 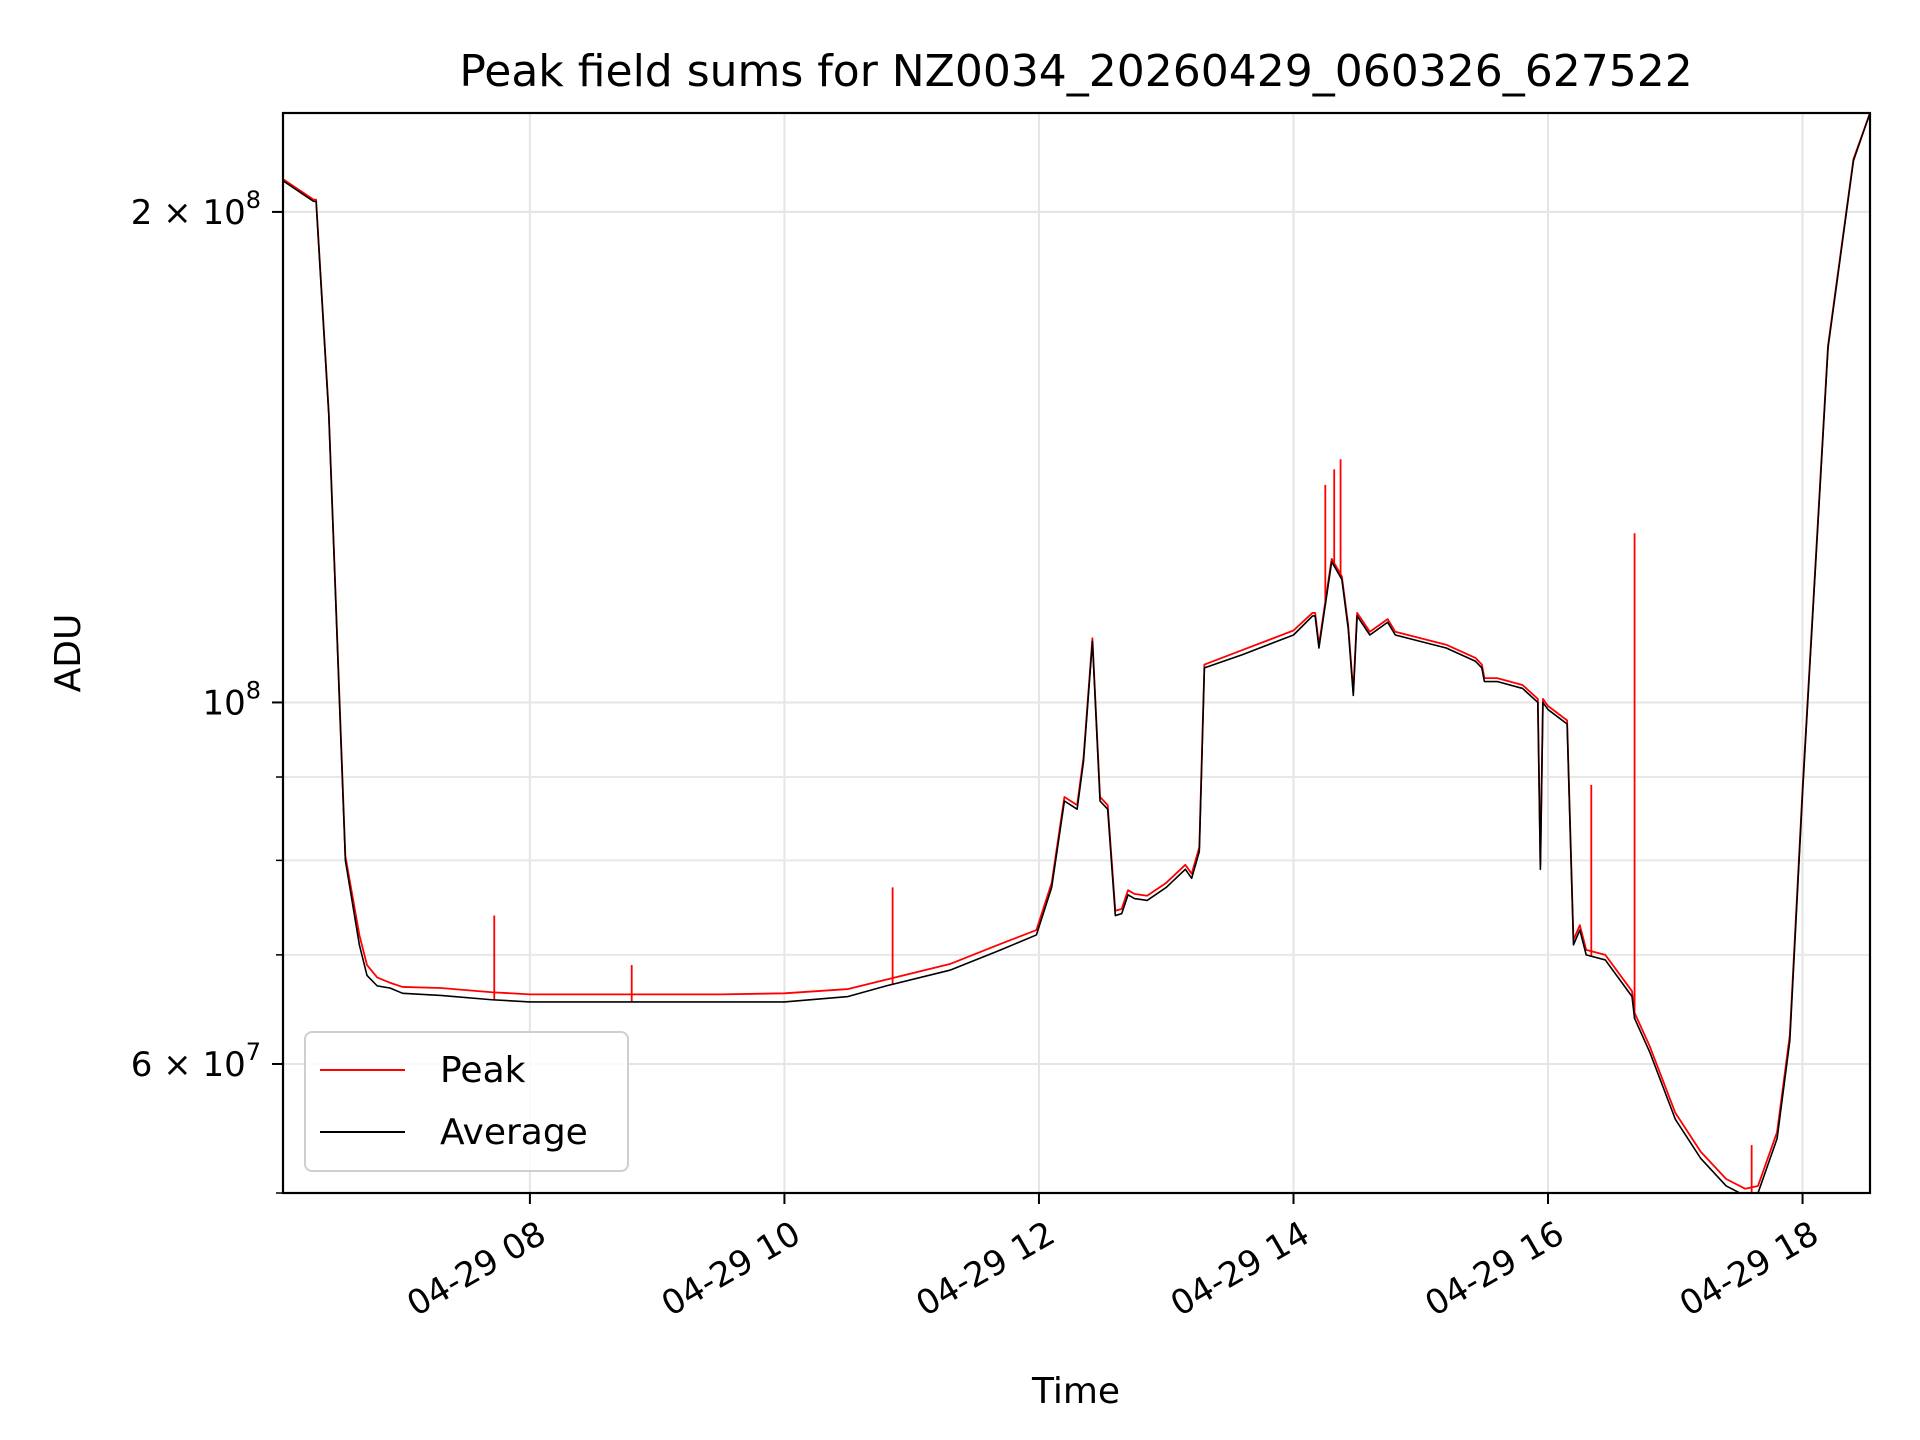 What do you see at coordinates (1075, 1391) in the screenshot?
I see `x-axis-label: Time` at bounding box center [1075, 1391].